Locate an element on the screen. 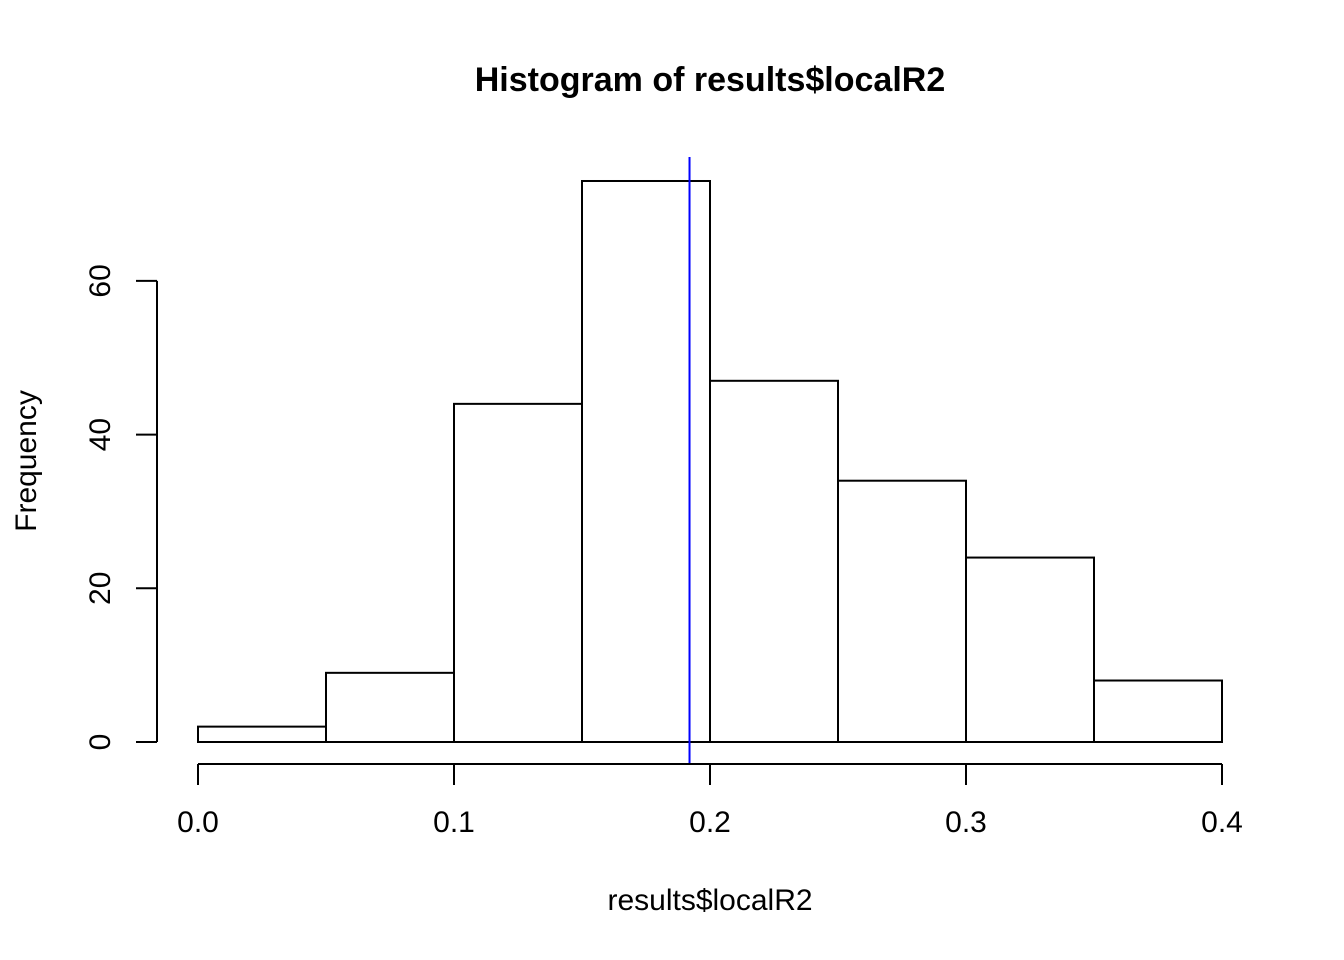  y-tick-label: 20 is located at coordinates (100, 588).